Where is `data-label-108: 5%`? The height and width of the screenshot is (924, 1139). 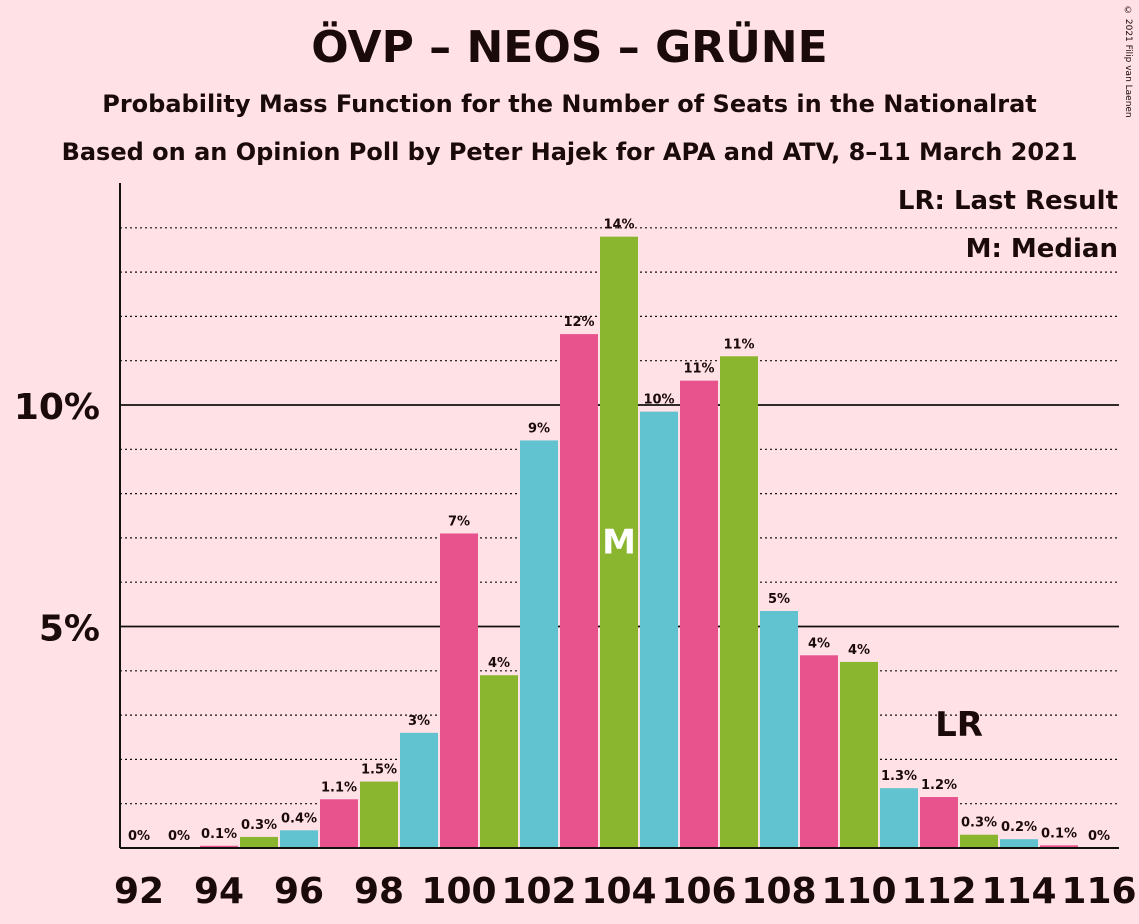 data-label-108: 5% is located at coordinates (779, 599).